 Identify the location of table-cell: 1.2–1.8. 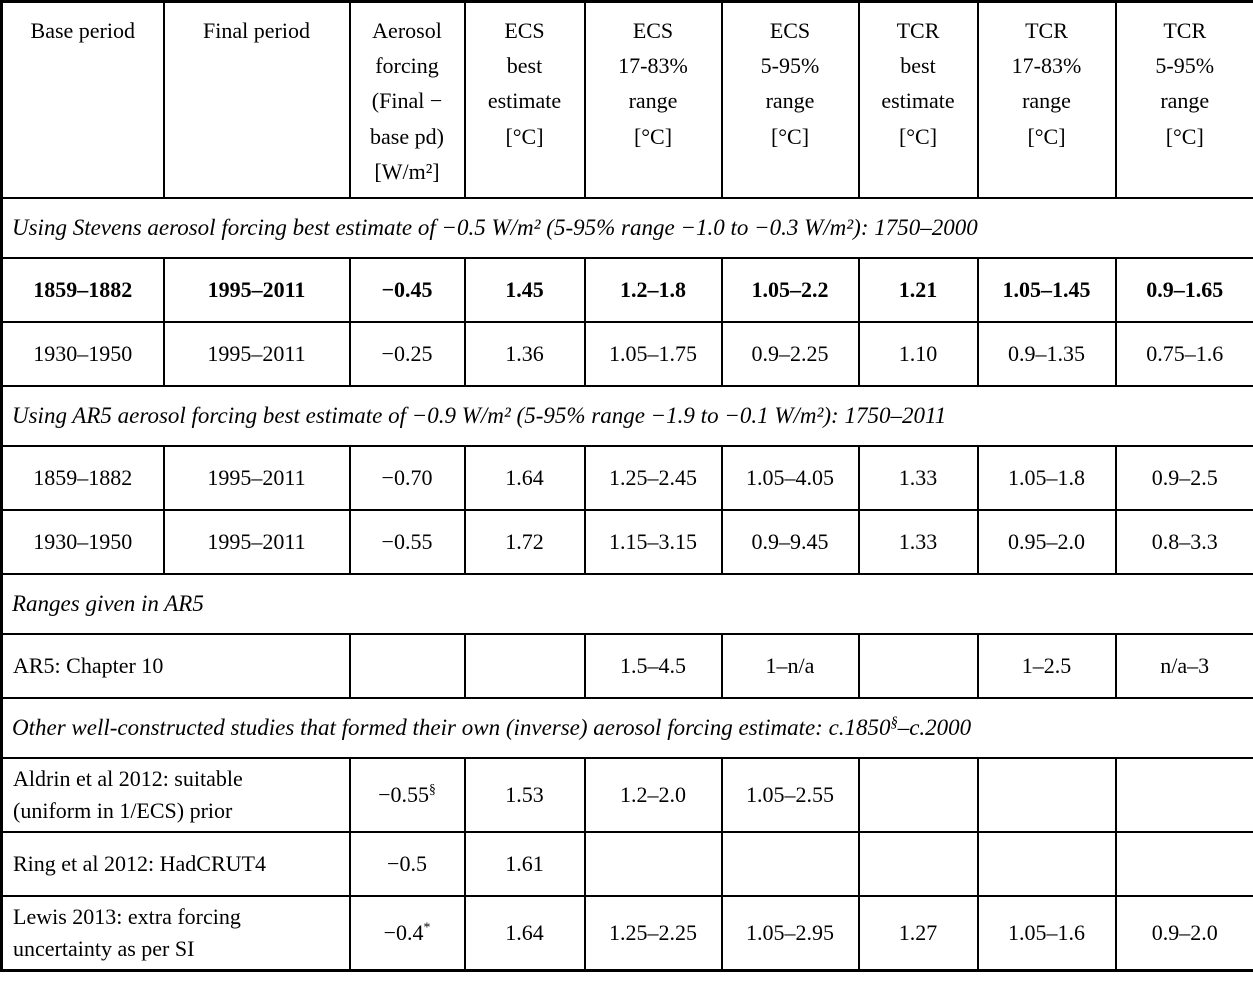
(653, 290).